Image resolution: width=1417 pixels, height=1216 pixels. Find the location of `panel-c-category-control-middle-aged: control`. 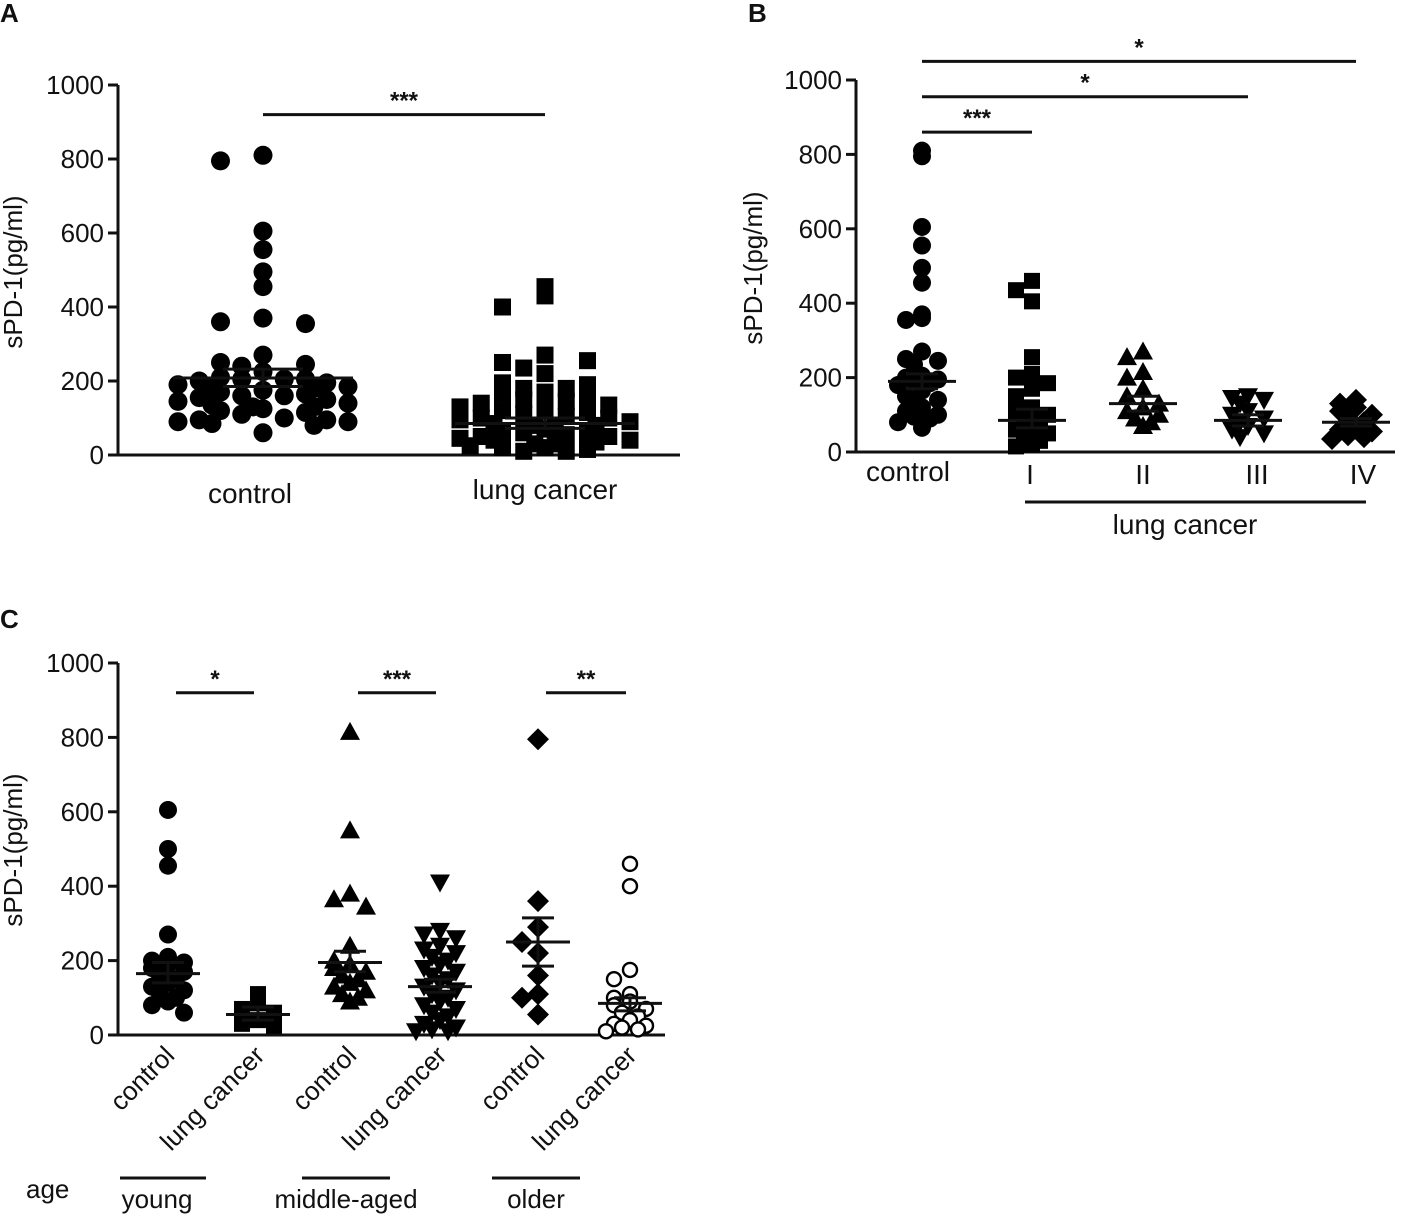

panel-c-category-control-middle-aged: control is located at coordinates (324, 1078).